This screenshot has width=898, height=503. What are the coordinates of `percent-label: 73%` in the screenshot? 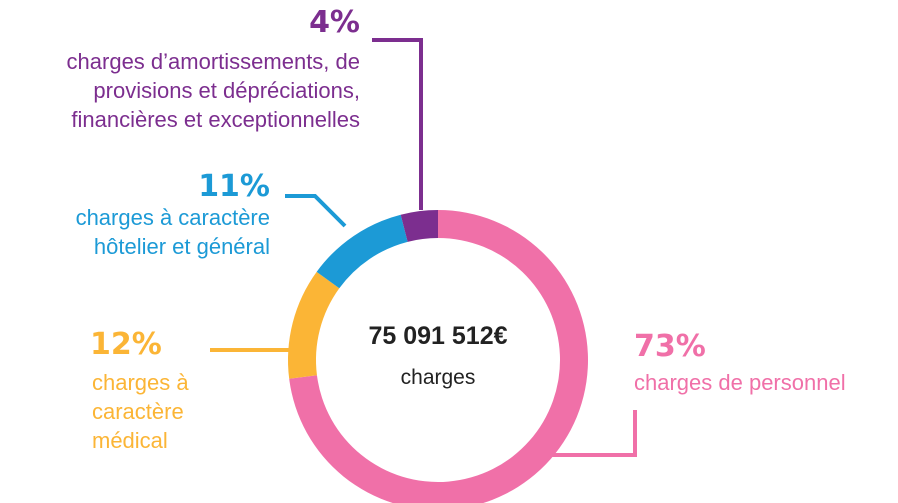 It's located at (670, 346).